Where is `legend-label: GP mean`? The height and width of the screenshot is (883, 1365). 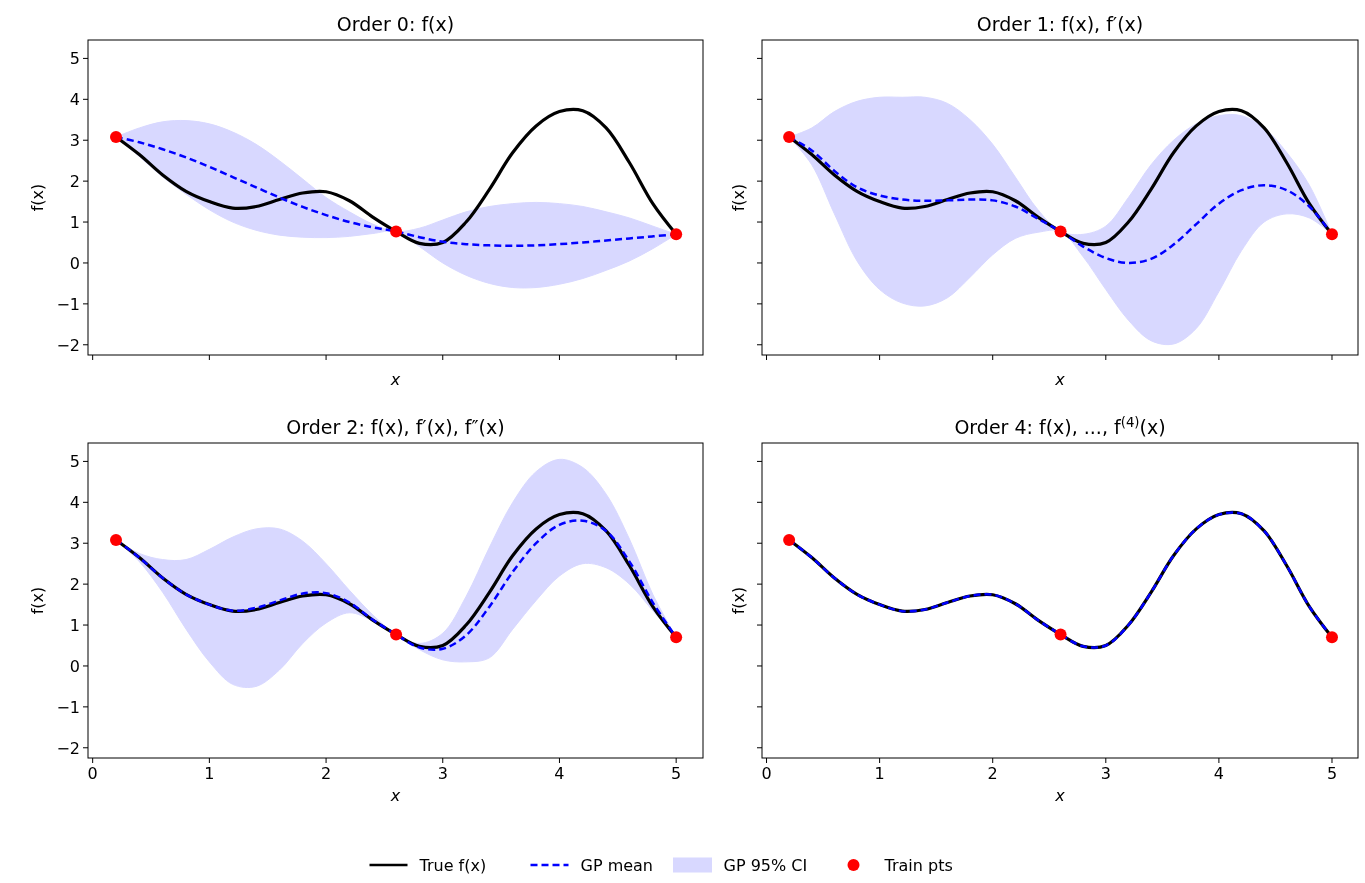 legend-label: GP mean is located at coordinates (617, 865).